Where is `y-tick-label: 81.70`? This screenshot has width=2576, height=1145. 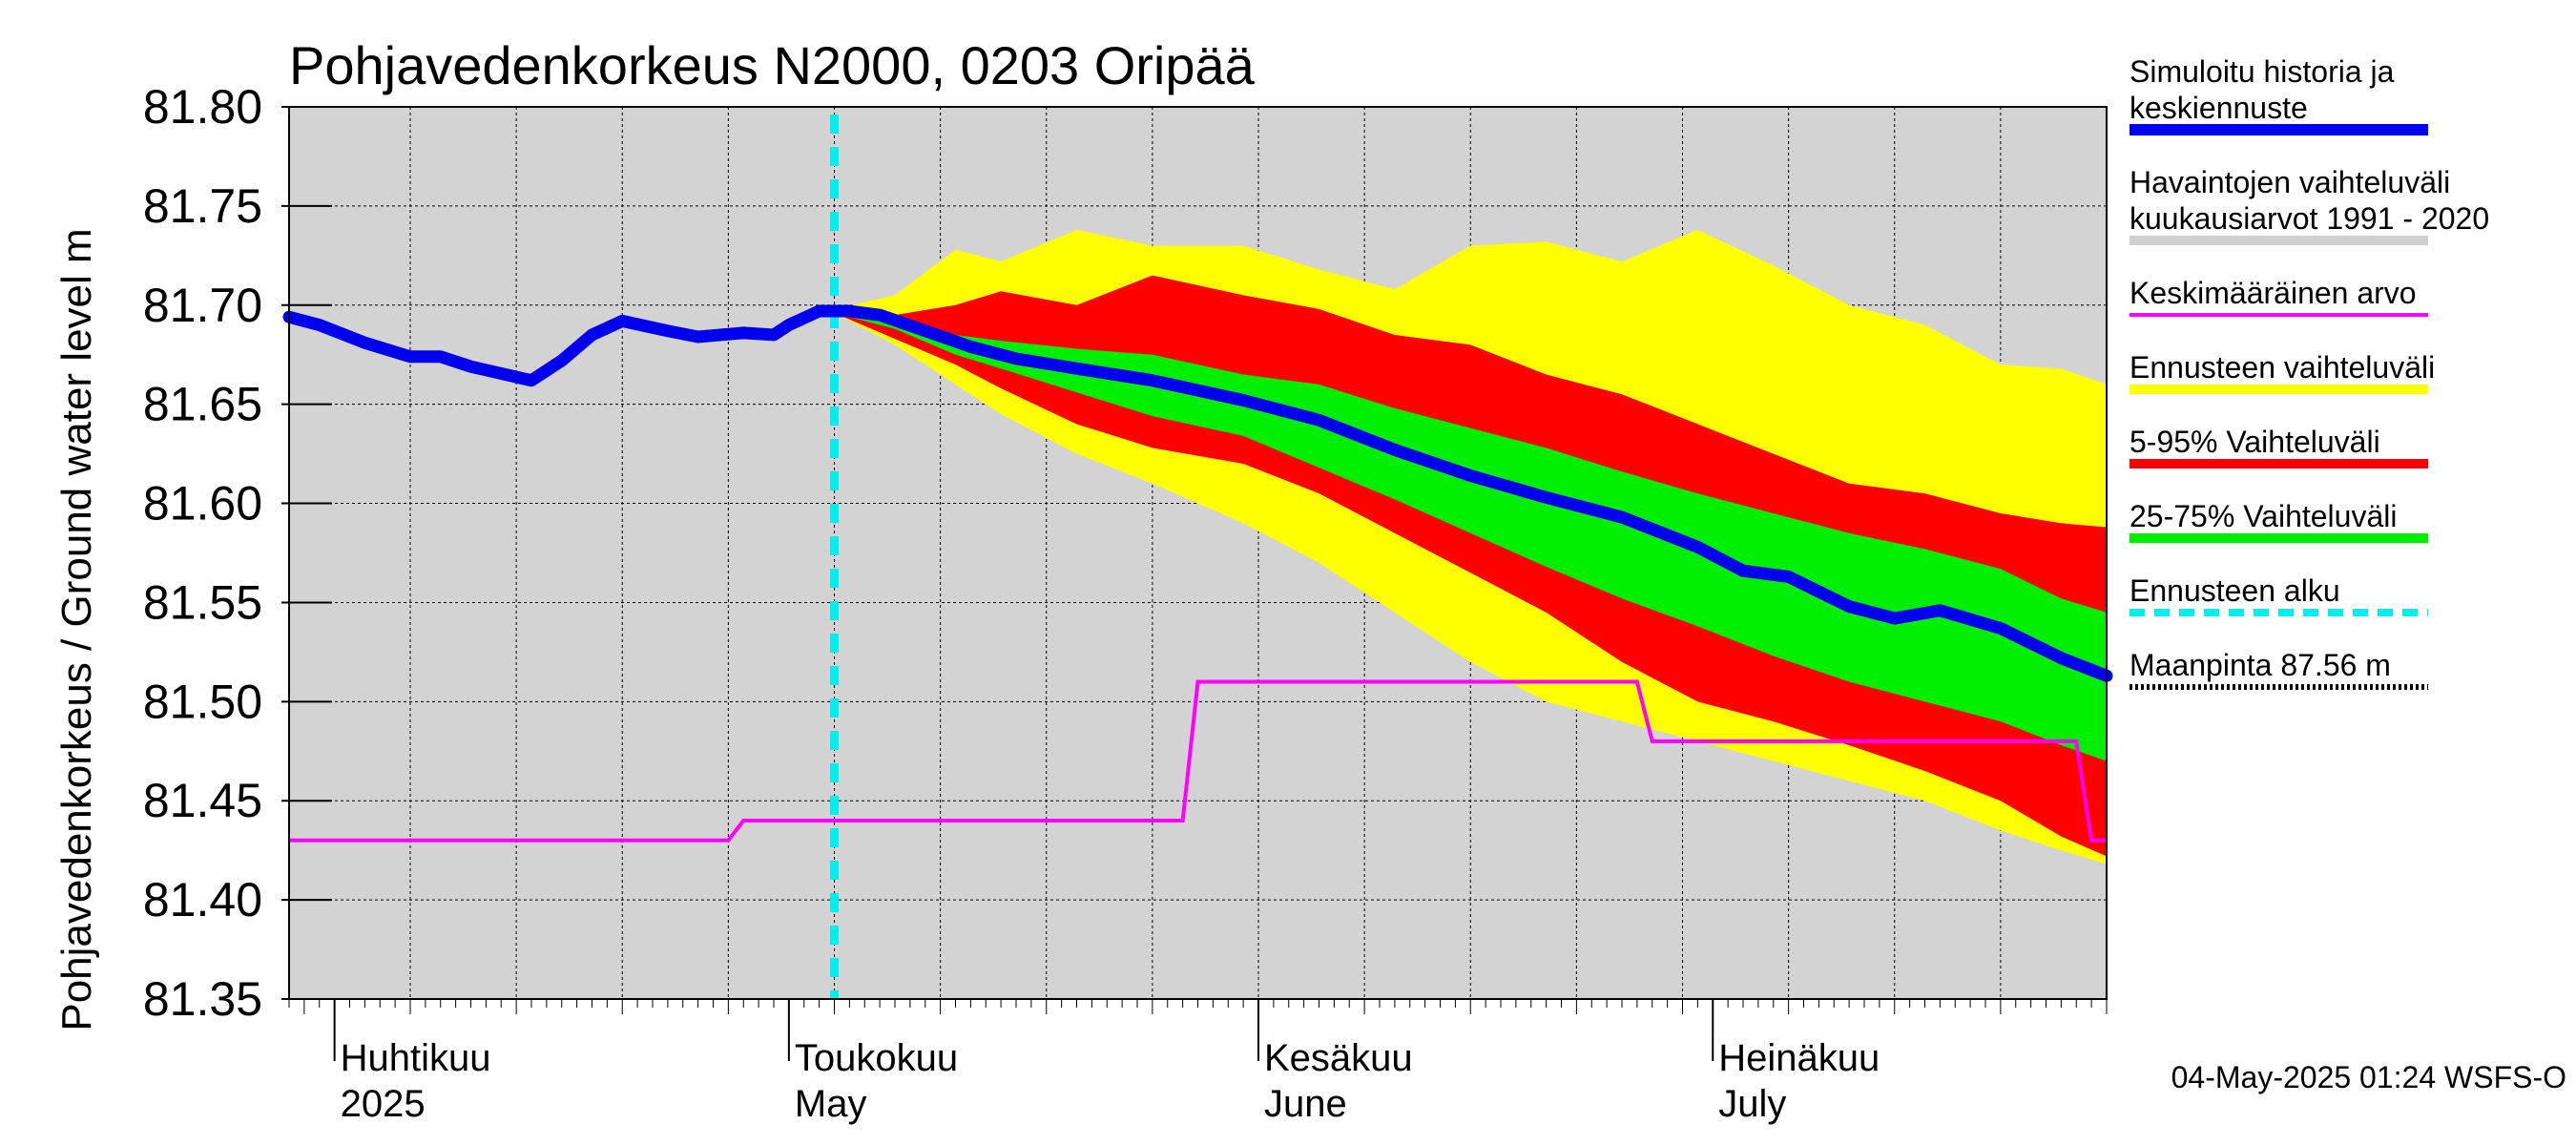 y-tick-label: 81.70 is located at coordinates (202, 305).